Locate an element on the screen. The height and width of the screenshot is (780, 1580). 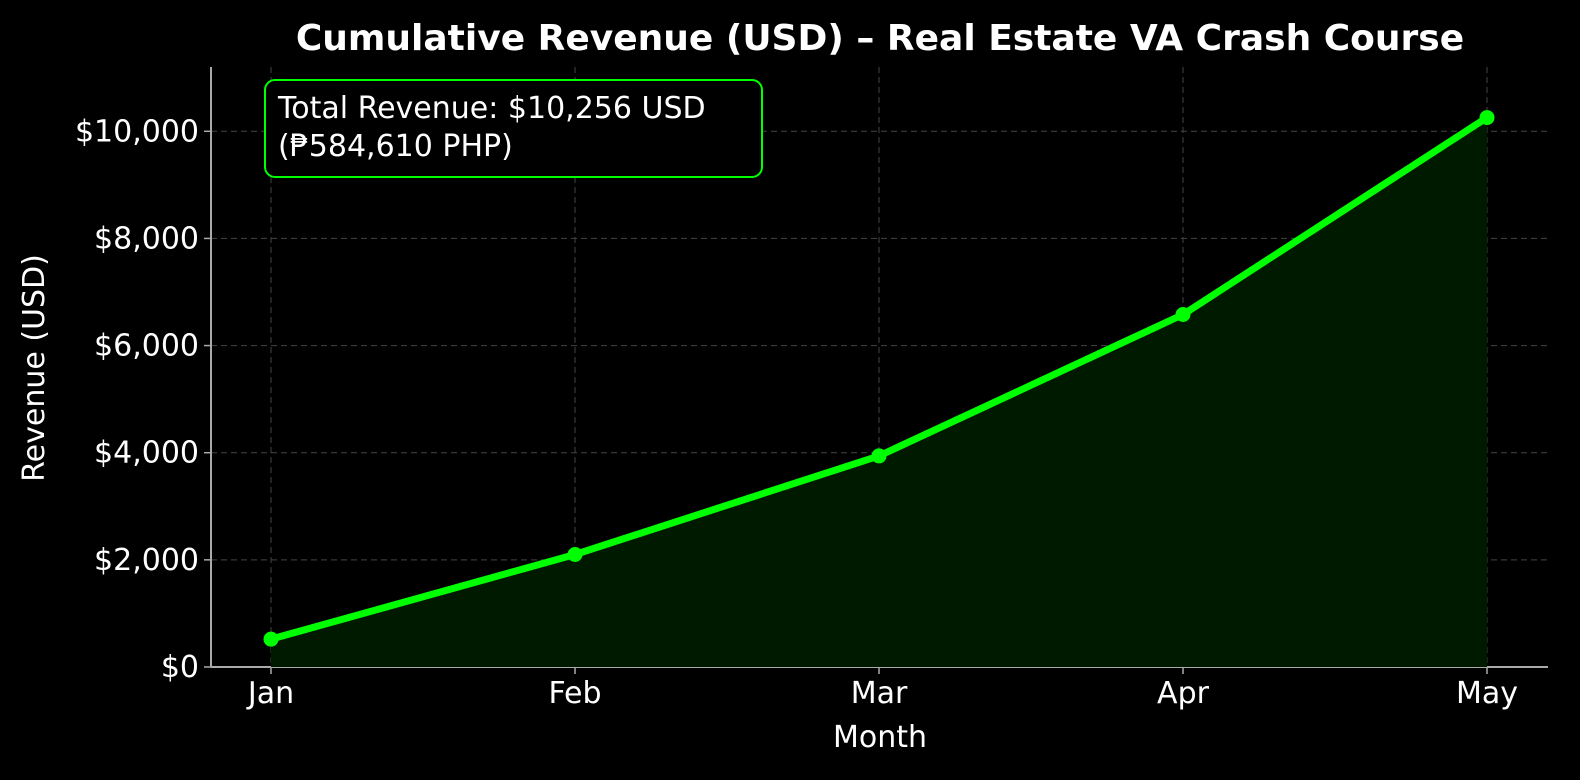
y-tick-label: $0 is located at coordinates (180, 667).